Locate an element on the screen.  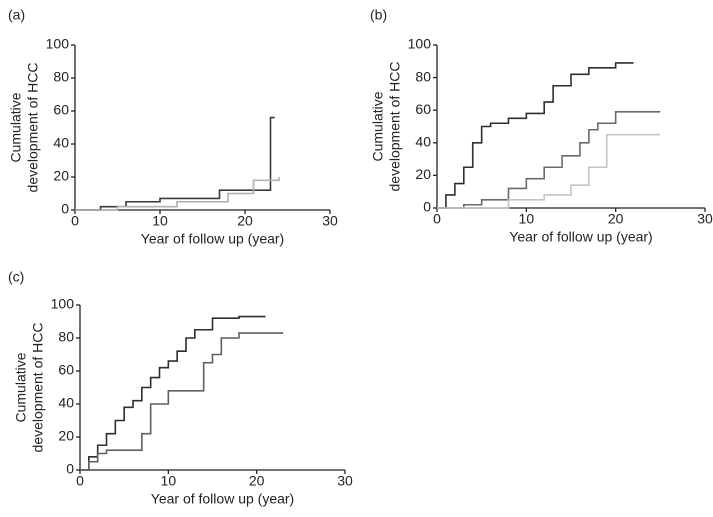
panel-label: (a) is located at coordinates (16, 15).